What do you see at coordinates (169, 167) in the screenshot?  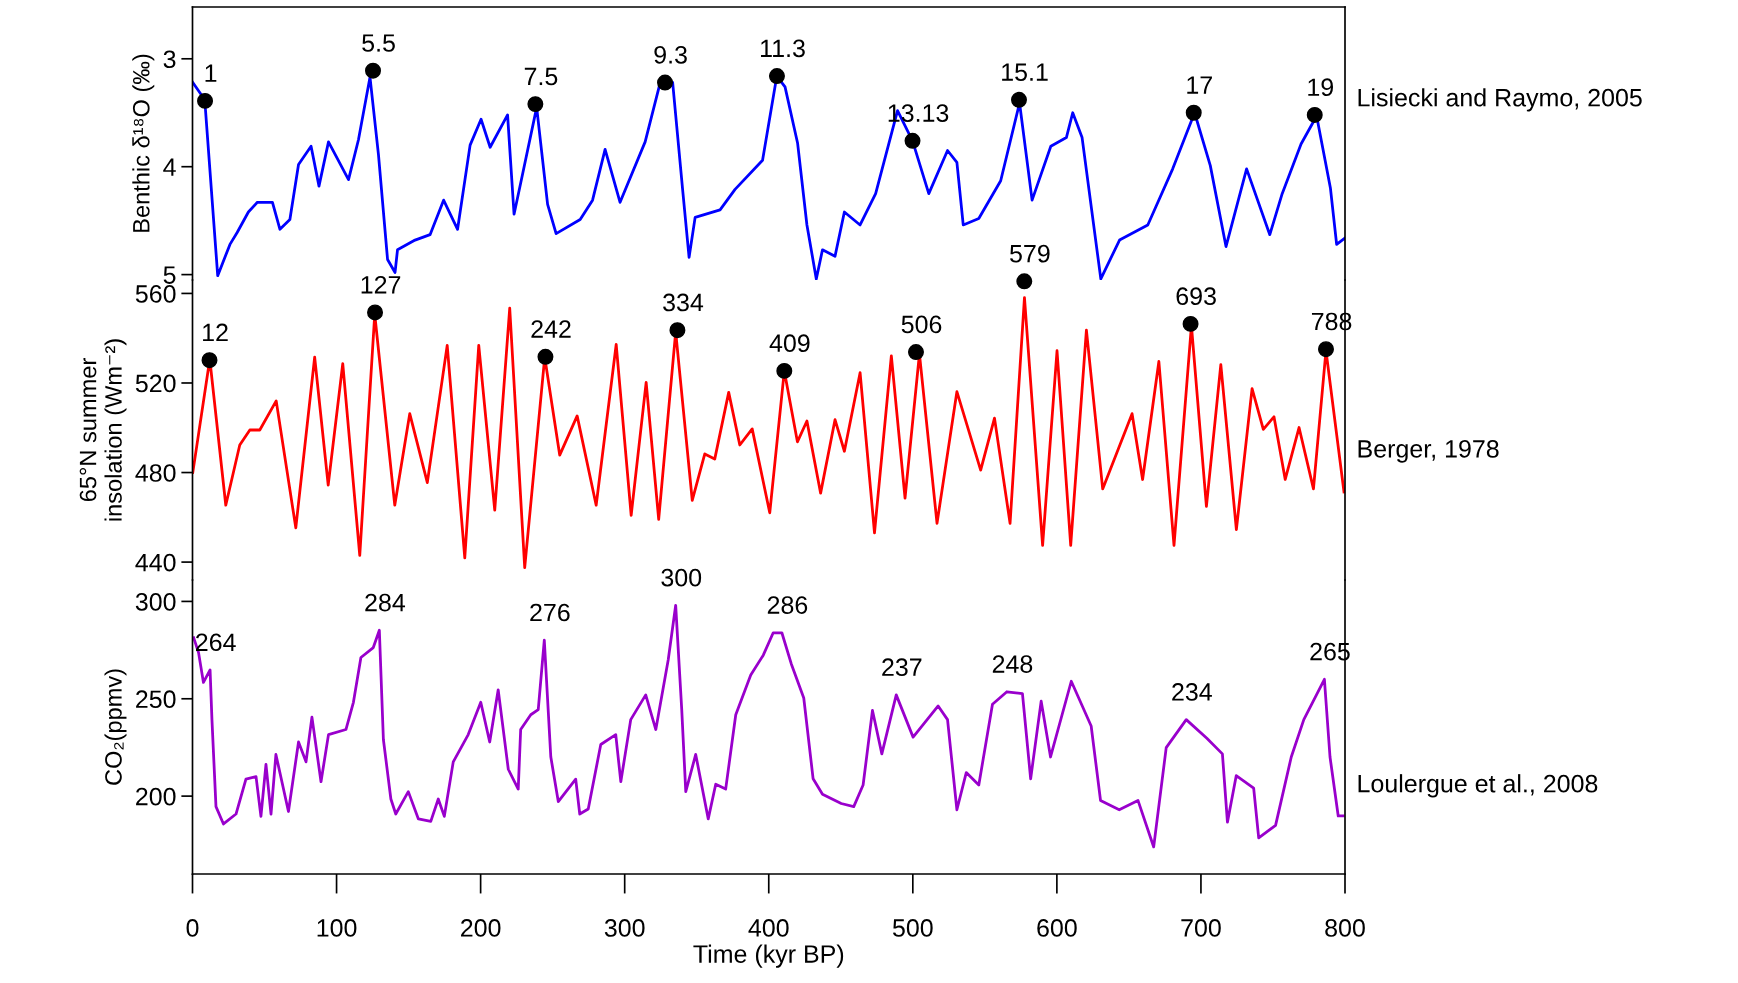 I see `y-tick-label: 4` at bounding box center [169, 167].